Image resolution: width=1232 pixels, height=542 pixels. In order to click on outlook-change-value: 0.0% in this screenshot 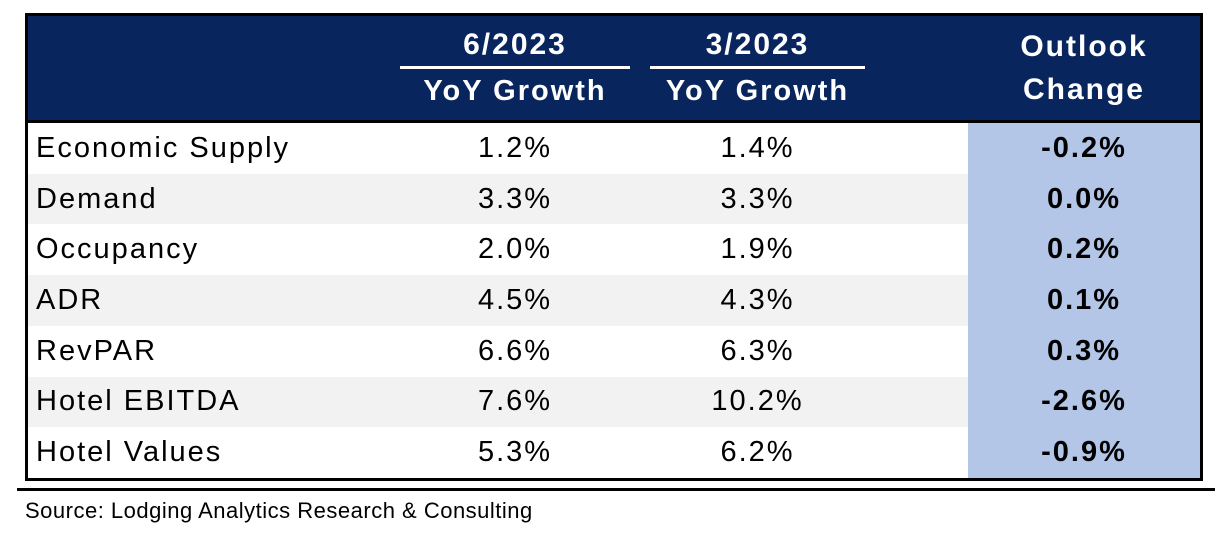, I will do `click(1084, 199)`.